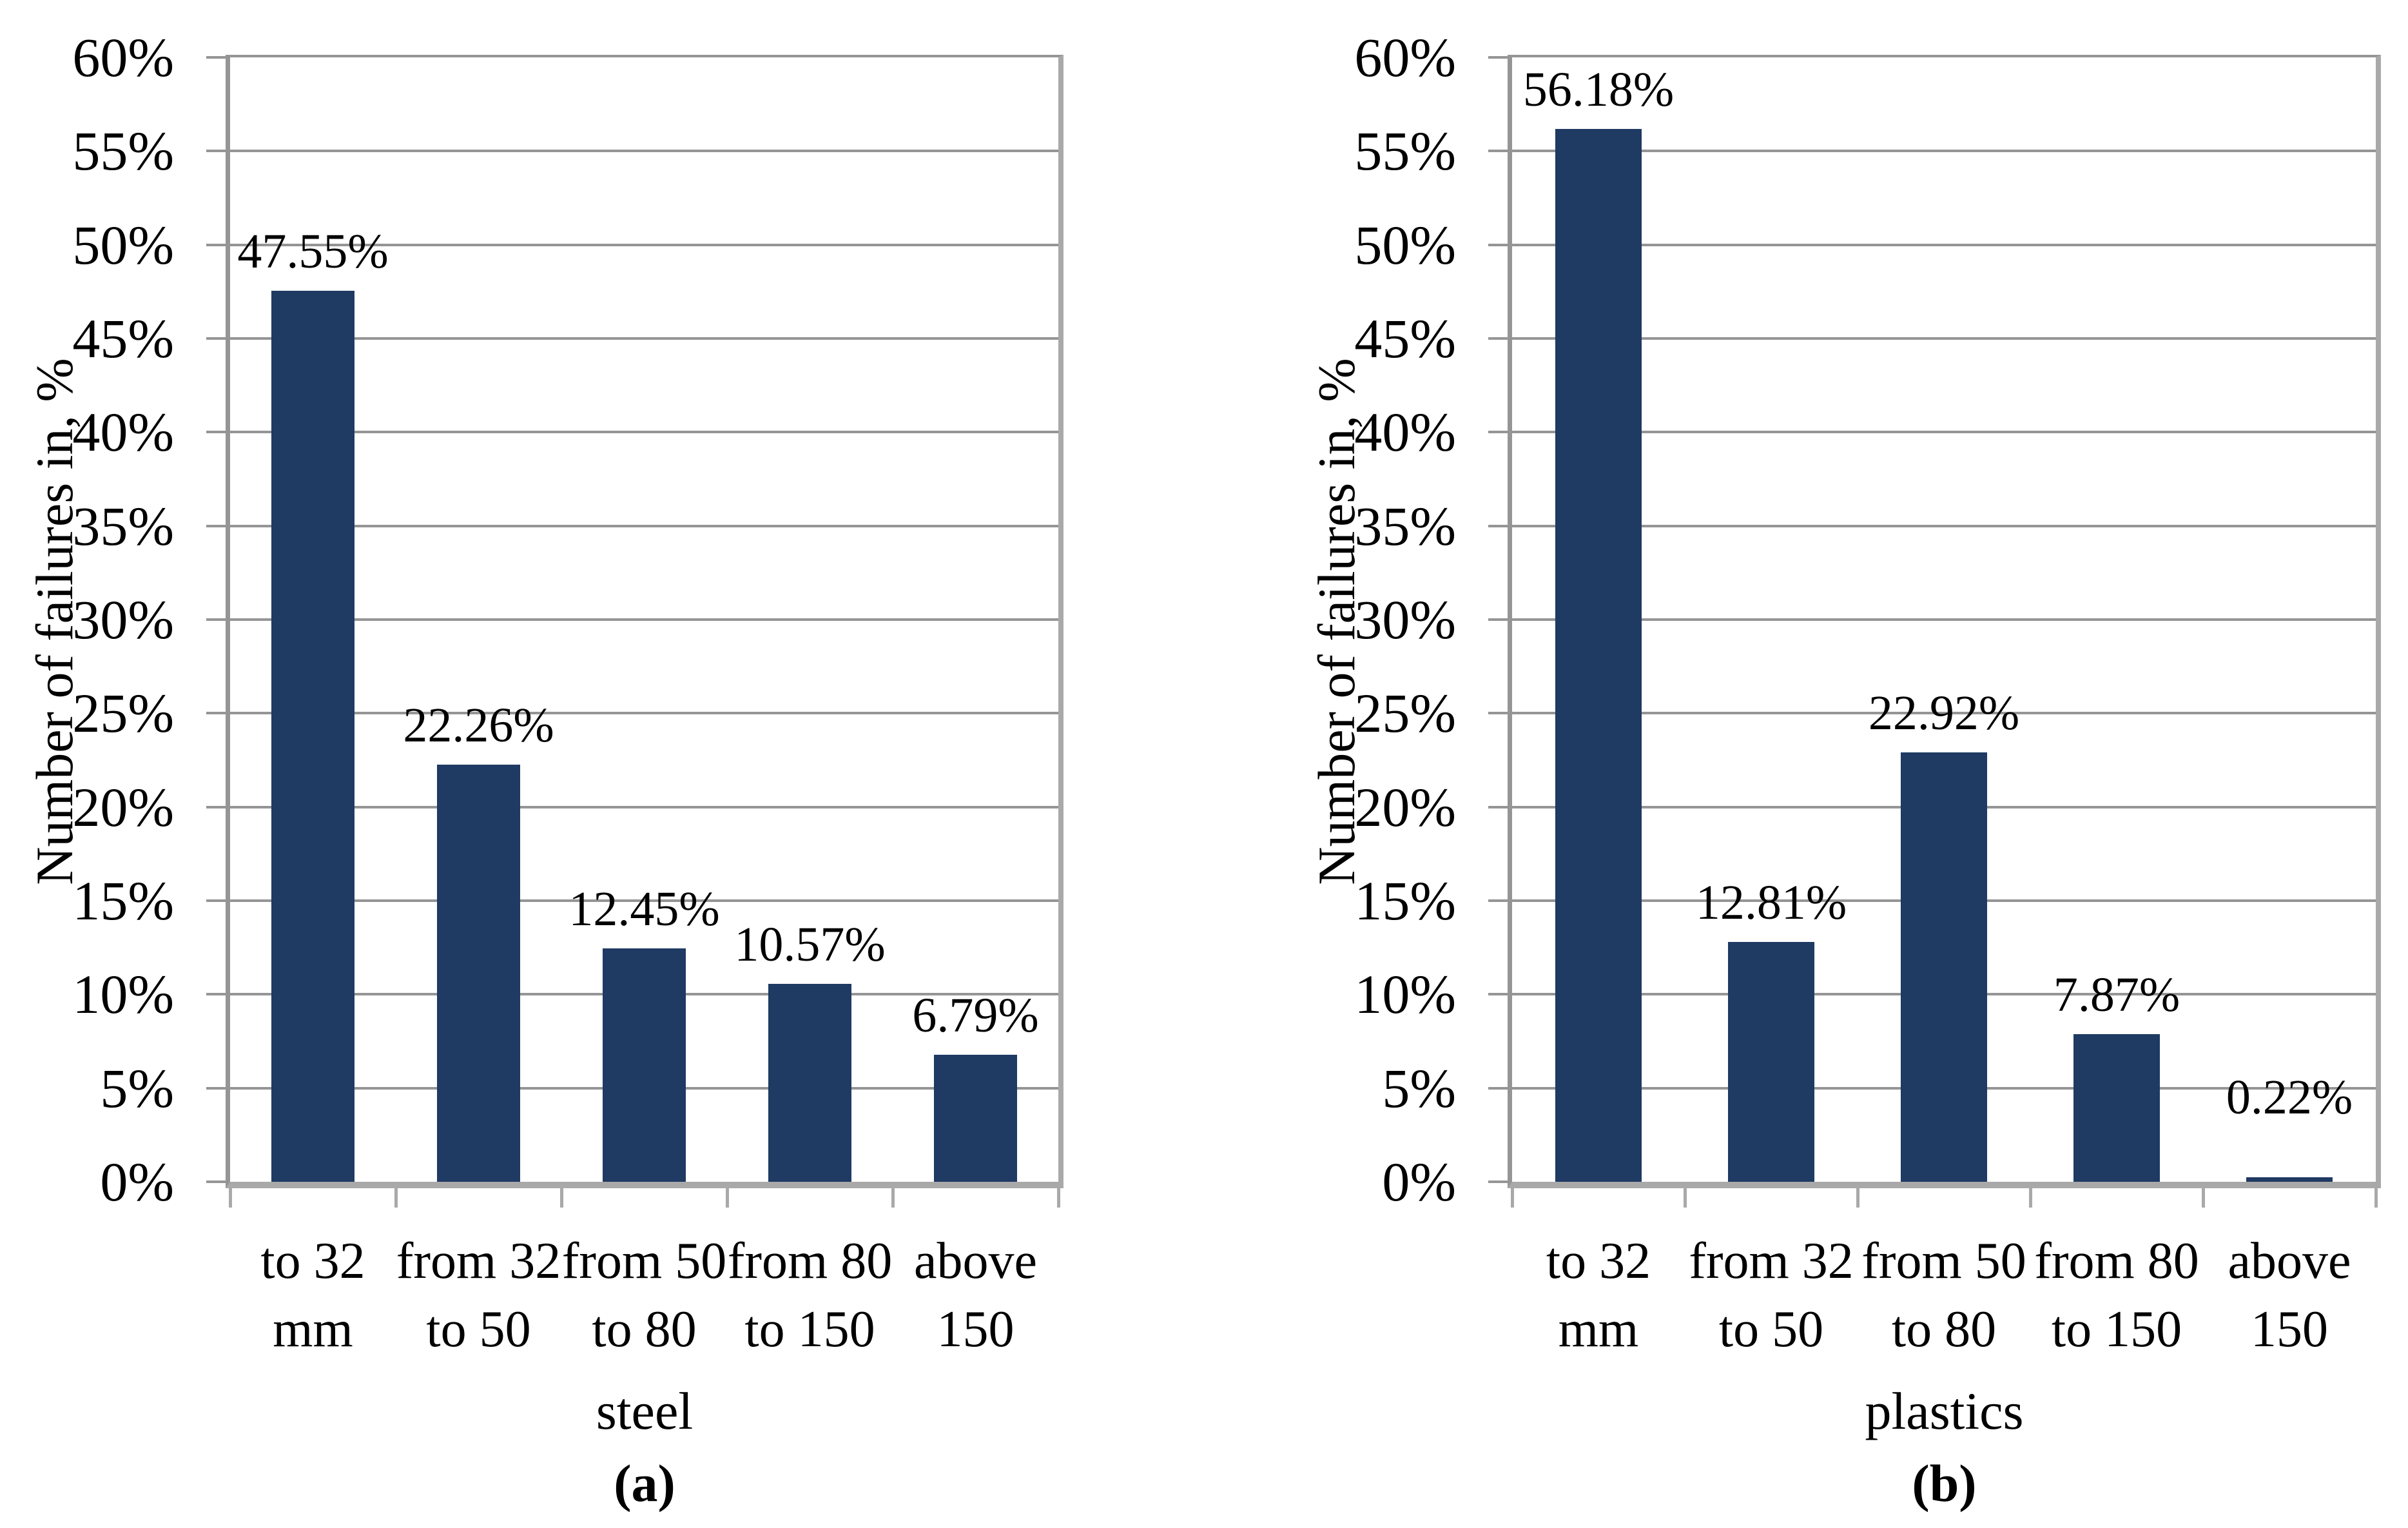 Image resolution: width=2408 pixels, height=1528 pixels. I want to click on category-label-line: to 32, so click(1598, 1261).